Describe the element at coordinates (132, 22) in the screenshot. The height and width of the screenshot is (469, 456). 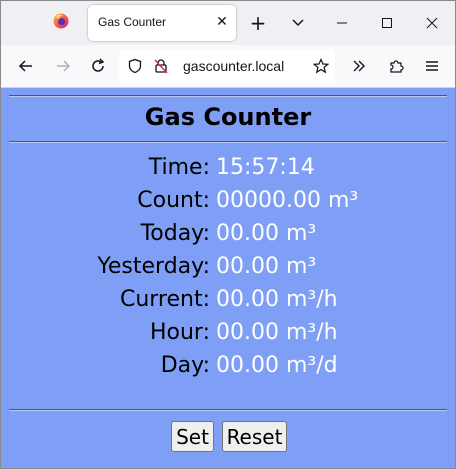
I see `tab-title: Gas Counter` at that location.